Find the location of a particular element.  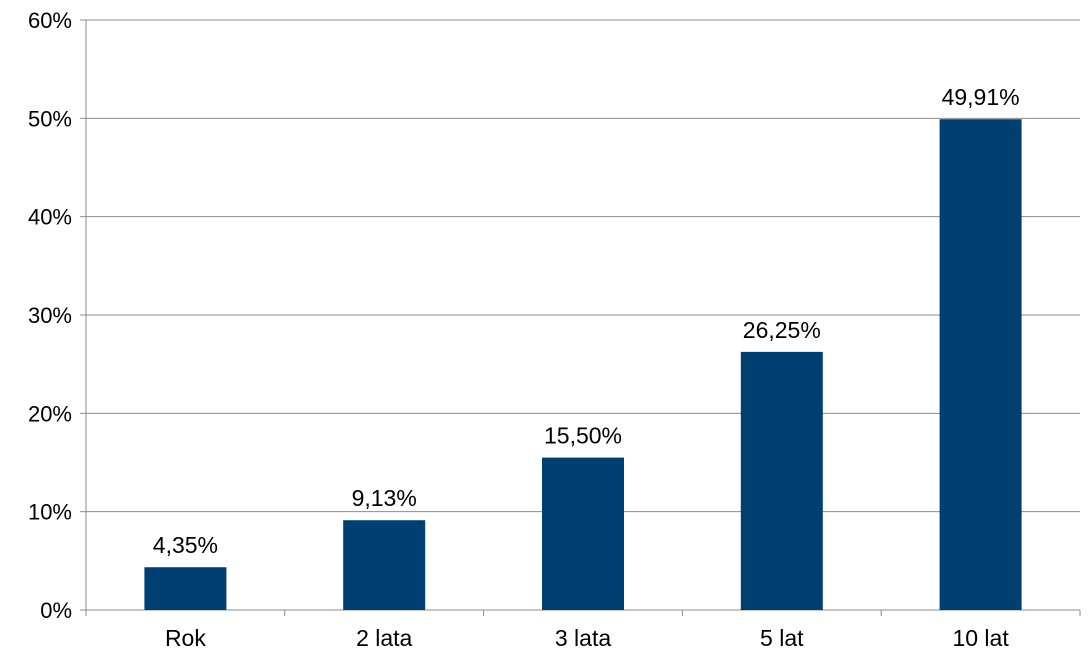

x-category-label: 10 lat is located at coordinates (980, 638).